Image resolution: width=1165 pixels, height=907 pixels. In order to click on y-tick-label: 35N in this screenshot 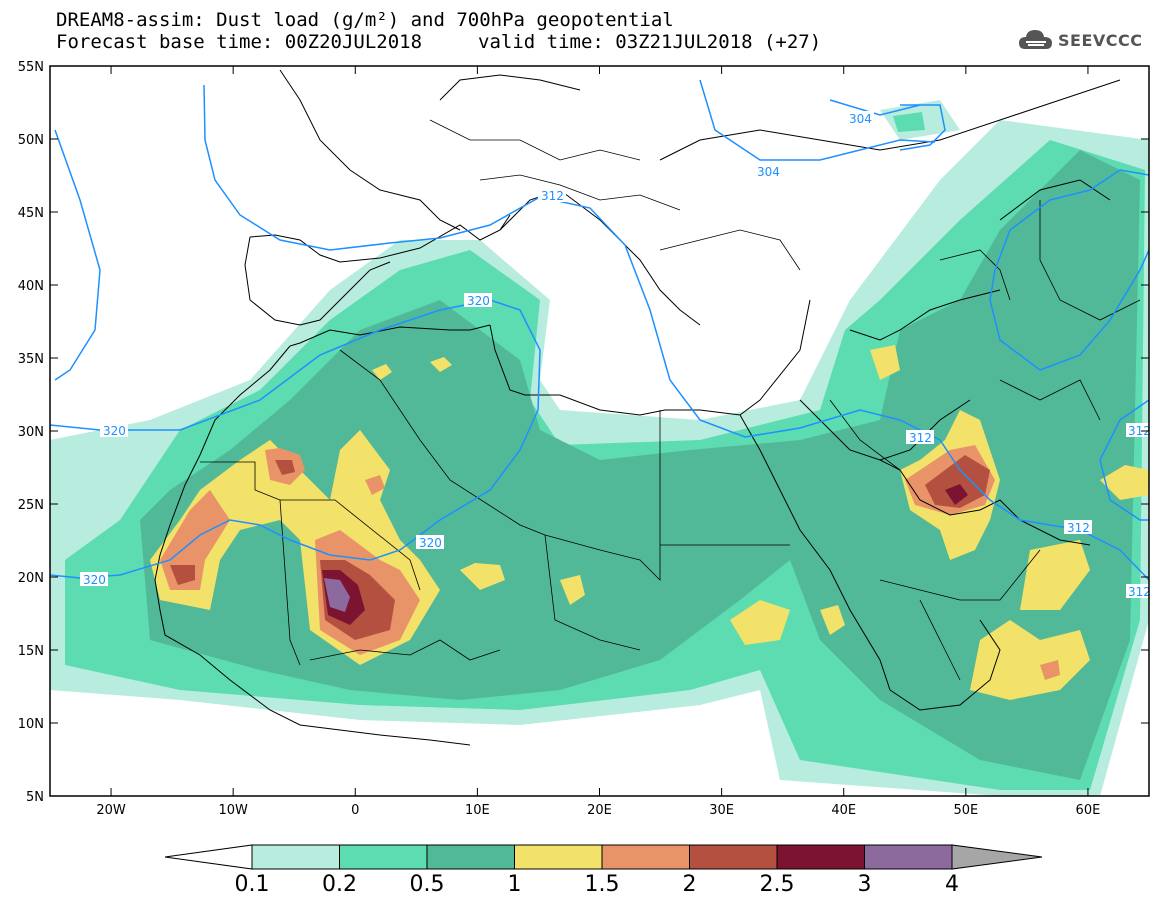, I will do `click(31, 359)`.